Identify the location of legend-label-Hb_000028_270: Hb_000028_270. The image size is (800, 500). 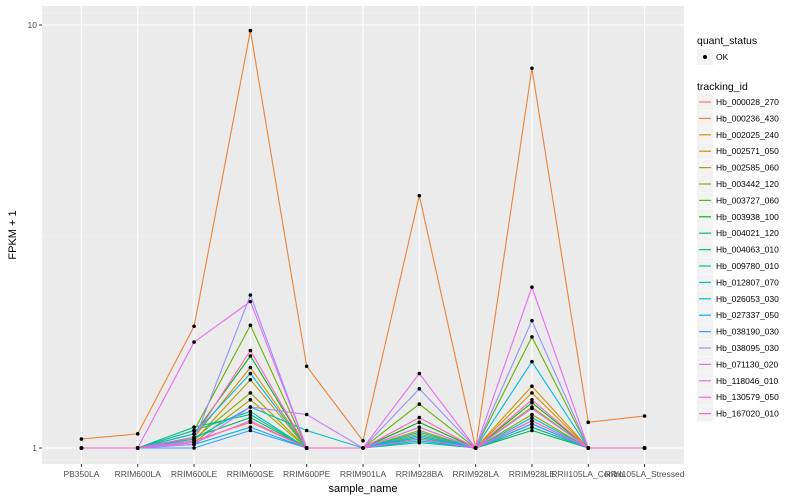
(747, 102).